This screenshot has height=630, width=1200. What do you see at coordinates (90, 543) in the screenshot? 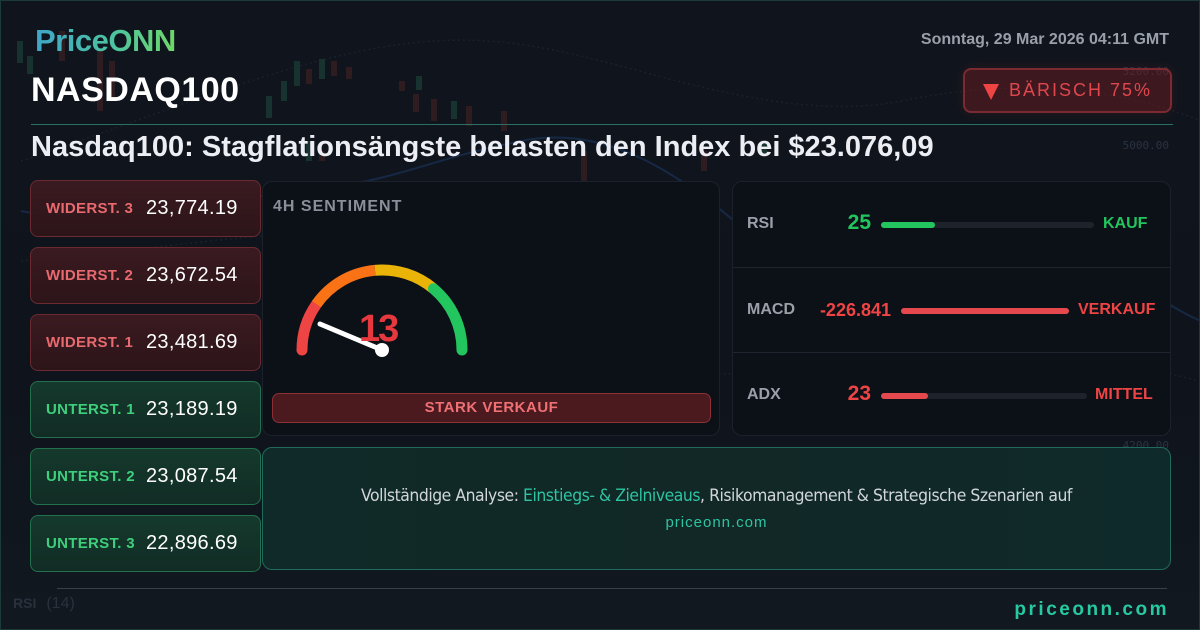
I see `level-label: UNTERST. 3` at bounding box center [90, 543].